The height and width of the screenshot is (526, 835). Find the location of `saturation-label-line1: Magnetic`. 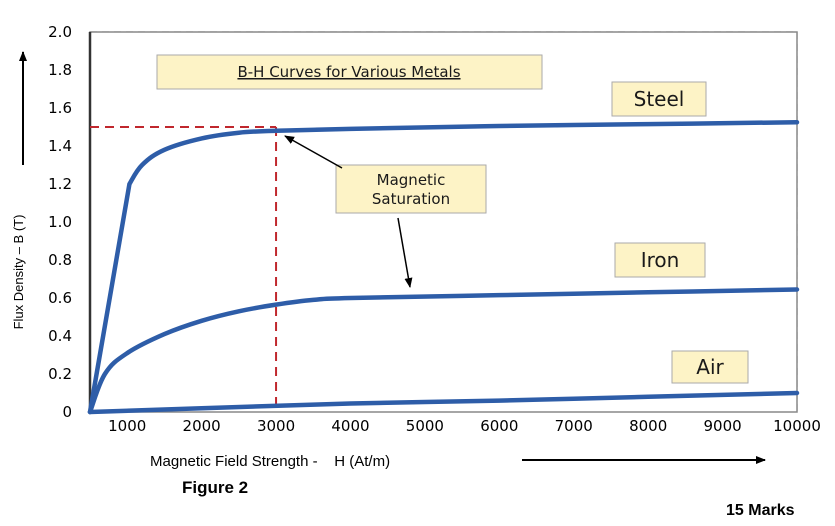

saturation-label-line1: Magnetic is located at coordinates (411, 180).